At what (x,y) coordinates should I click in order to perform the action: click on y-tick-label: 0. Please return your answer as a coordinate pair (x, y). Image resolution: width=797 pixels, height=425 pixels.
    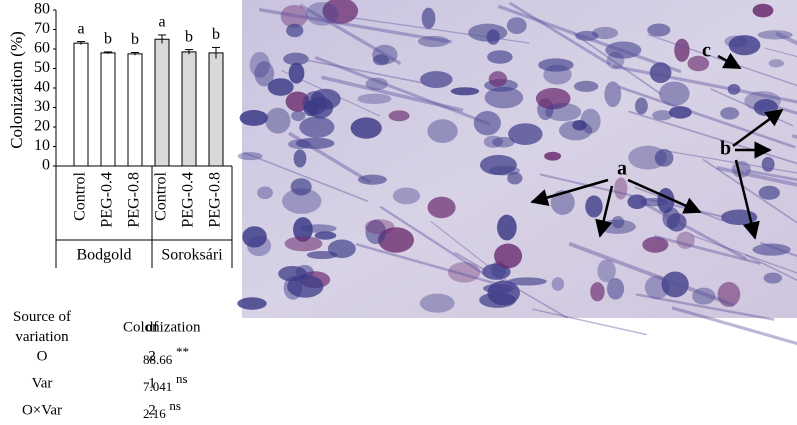
    Looking at the image, I should click on (46, 165).